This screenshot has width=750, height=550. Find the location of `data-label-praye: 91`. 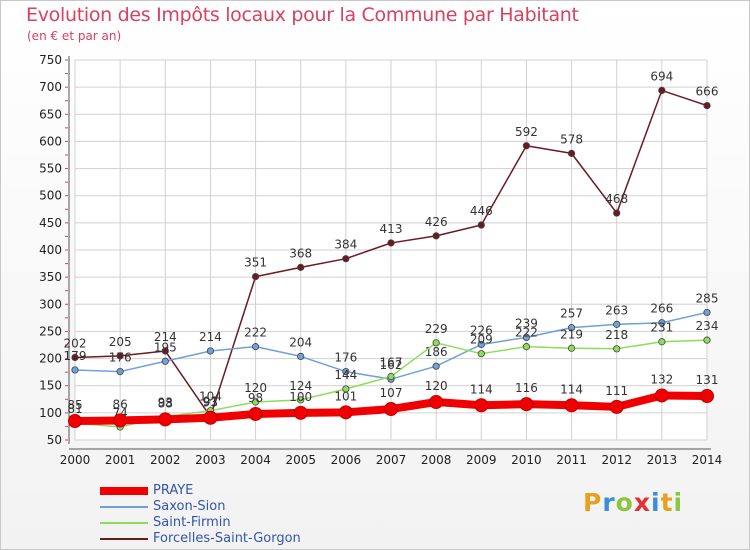

data-label-praye: 91 is located at coordinates (210, 402).